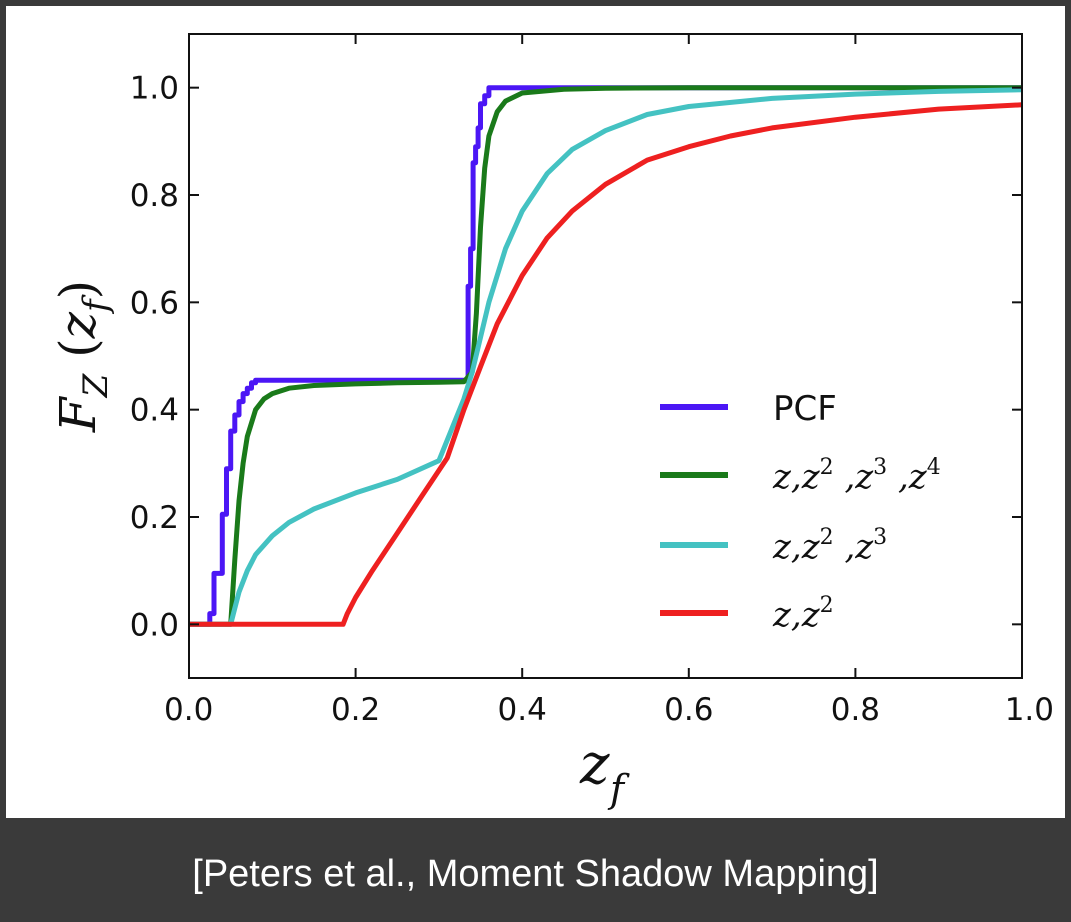 This screenshot has width=1071, height=922. What do you see at coordinates (856, 476) in the screenshot?
I see `legend-label-z4: z,z2​ ,z3​ ,z4​` at bounding box center [856, 476].